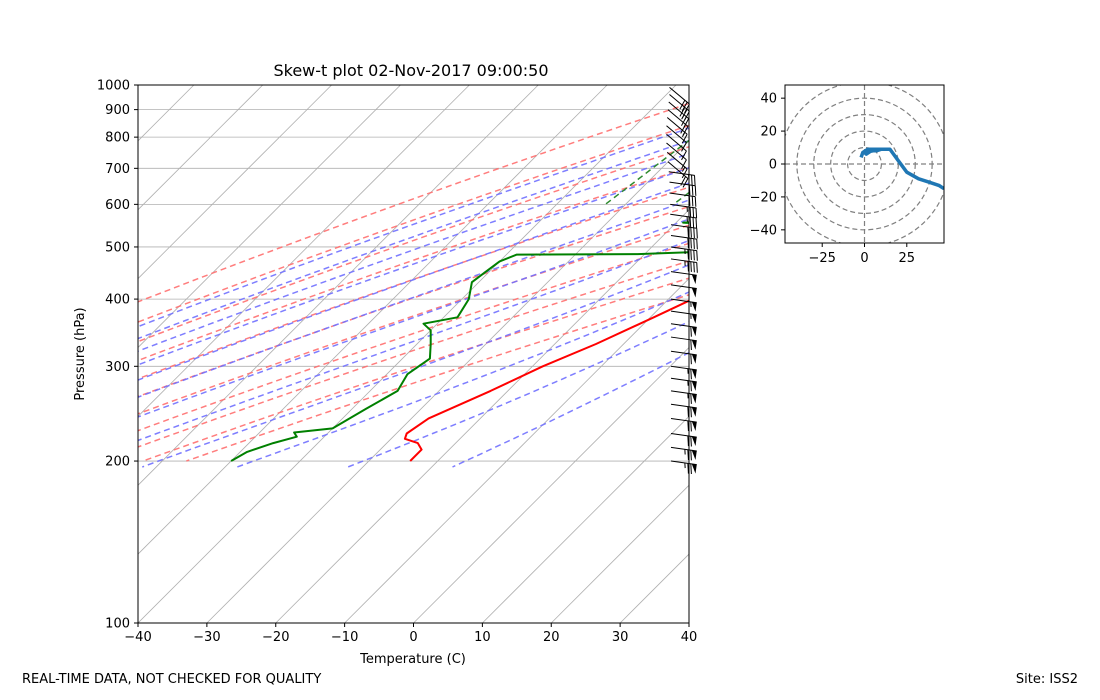  Describe the element at coordinates (768, 99) in the screenshot. I see `hodograph-y-tick-label: 40` at that location.